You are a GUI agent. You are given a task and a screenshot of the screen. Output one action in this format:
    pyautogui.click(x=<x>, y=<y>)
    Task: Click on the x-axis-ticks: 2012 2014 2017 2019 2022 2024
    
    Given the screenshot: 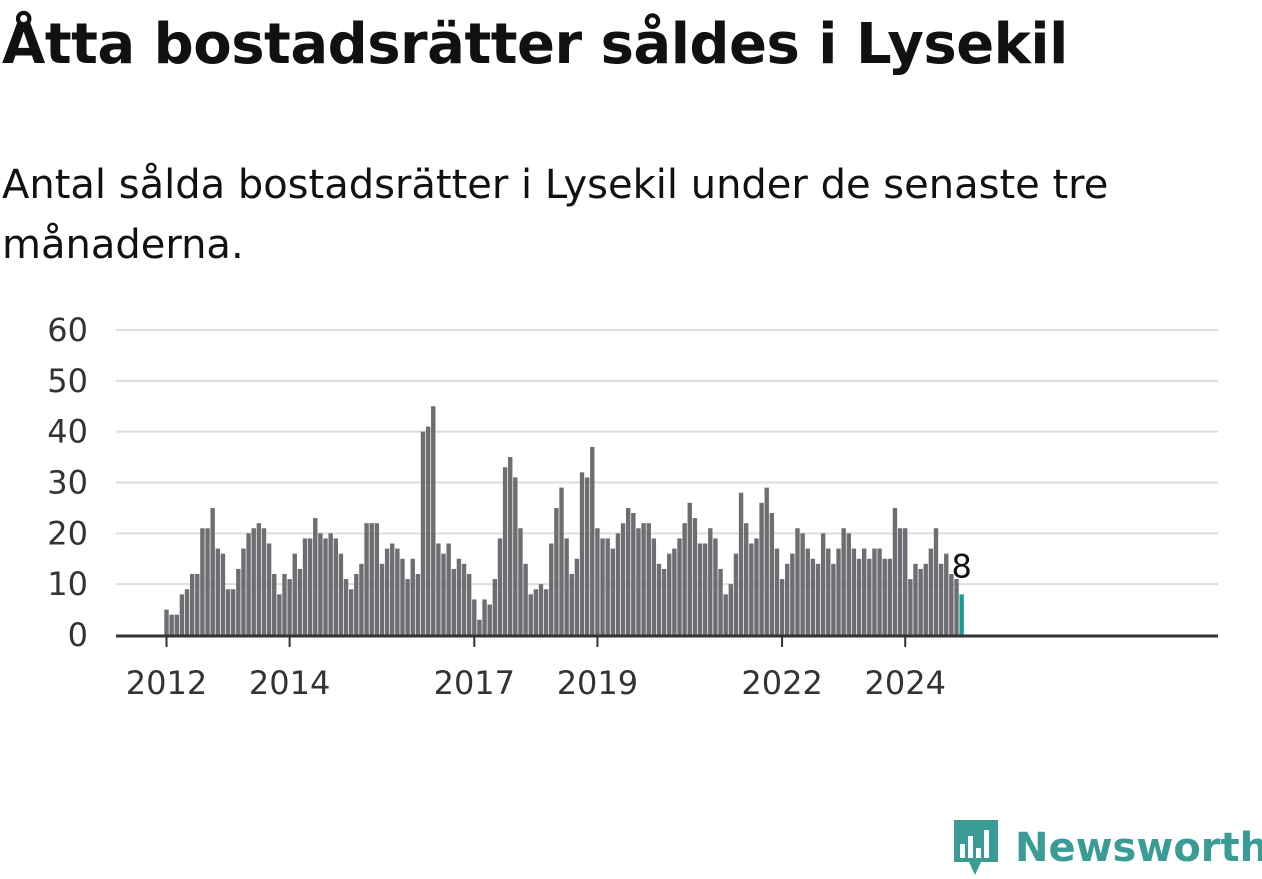 What is the action you would take?
    pyautogui.click(x=536, y=669)
    